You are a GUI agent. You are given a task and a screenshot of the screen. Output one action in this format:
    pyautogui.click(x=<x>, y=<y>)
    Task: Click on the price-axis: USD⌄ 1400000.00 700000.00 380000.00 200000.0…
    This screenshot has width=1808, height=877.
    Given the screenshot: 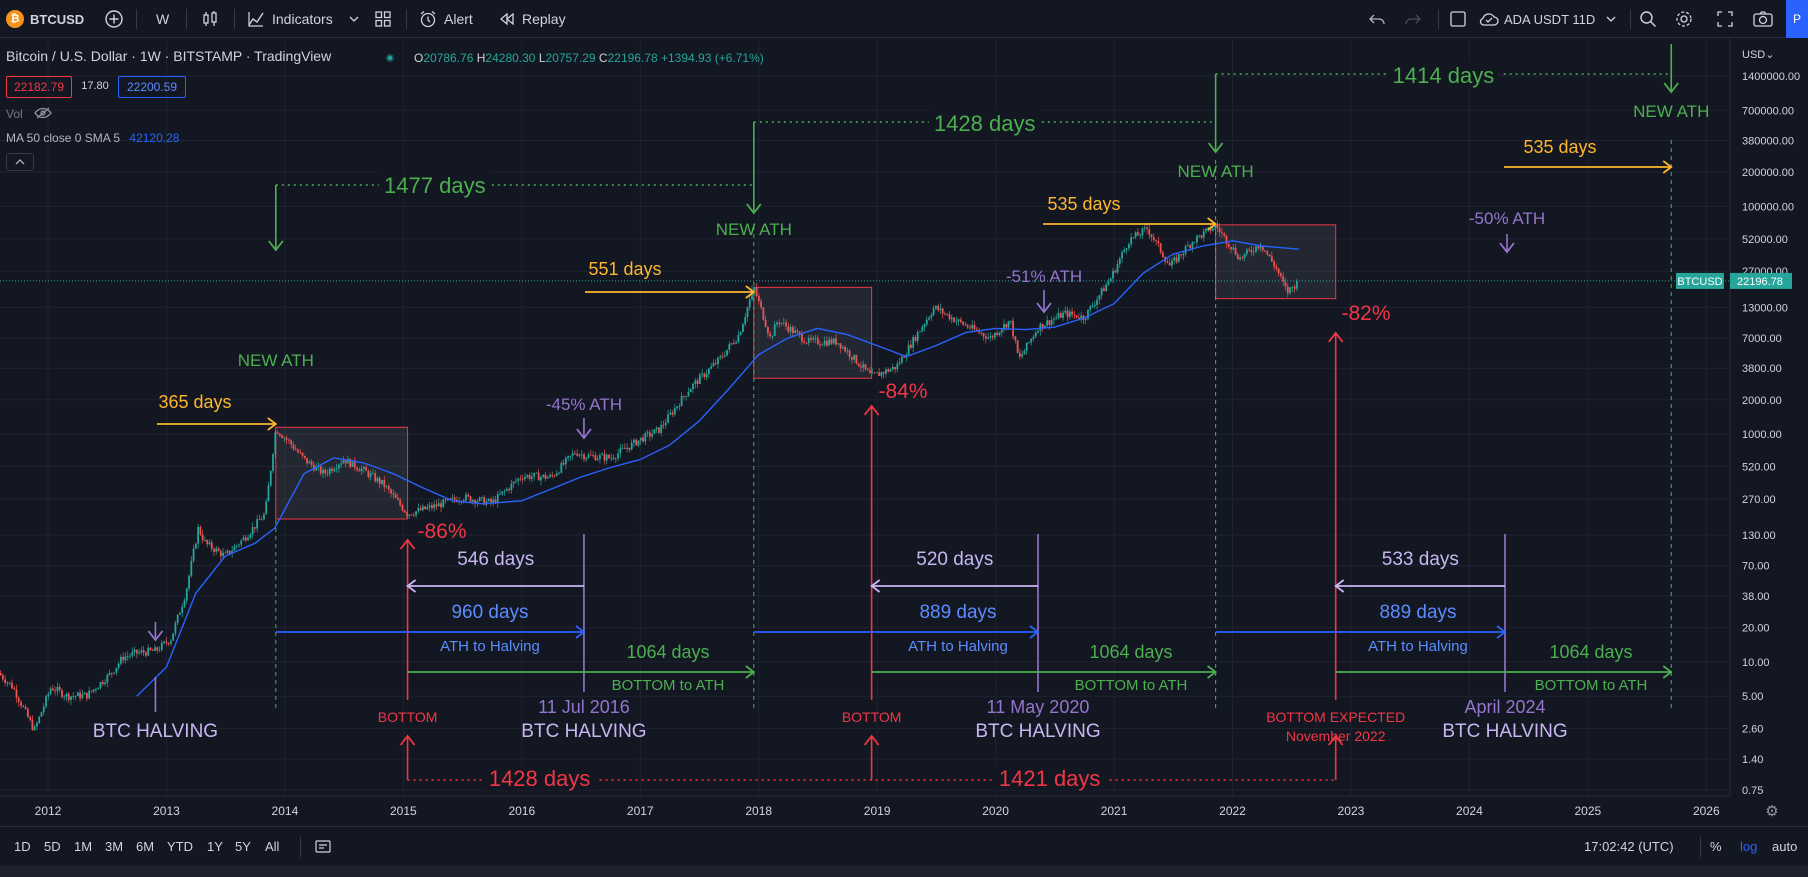 What is the action you would take?
    pyautogui.click(x=1742, y=417)
    